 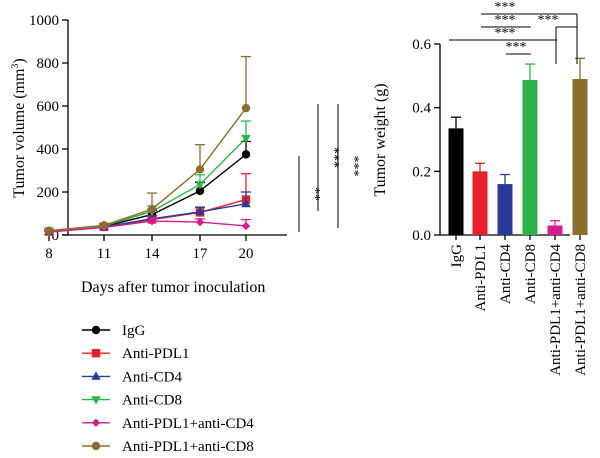 I want to click on bar-chart-axes: 0.0 0.2 0.4 0.6, so click(x=491, y=140).